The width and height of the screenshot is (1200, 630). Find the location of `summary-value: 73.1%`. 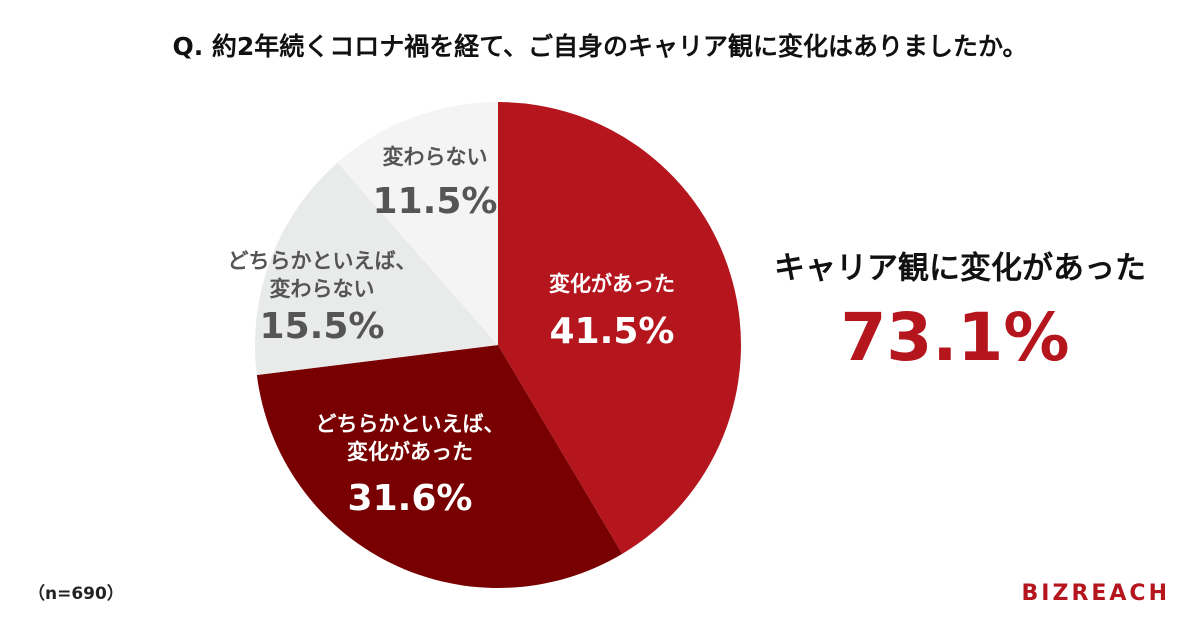

summary-value: 73.1% is located at coordinates (955, 337).